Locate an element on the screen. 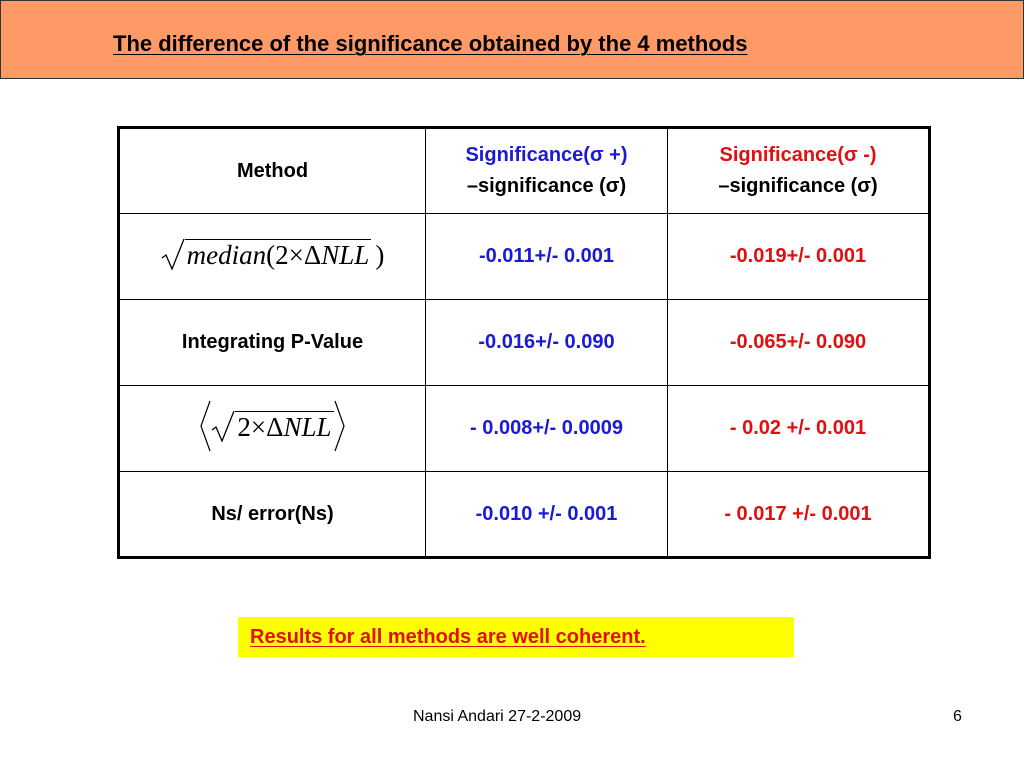 The width and height of the screenshot is (1024, 768). formula-open-paren: ( is located at coordinates (271, 254).